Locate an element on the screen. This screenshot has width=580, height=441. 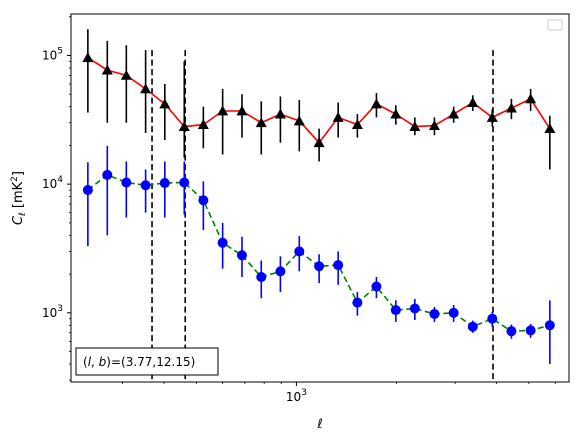
x-axis-label: ℓ is located at coordinates (319, 424).